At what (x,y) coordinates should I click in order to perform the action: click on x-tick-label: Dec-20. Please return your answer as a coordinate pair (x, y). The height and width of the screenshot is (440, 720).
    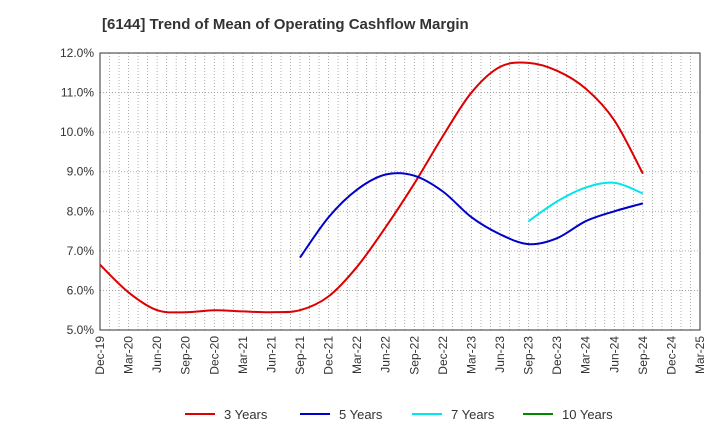
    Looking at the image, I should click on (214, 355).